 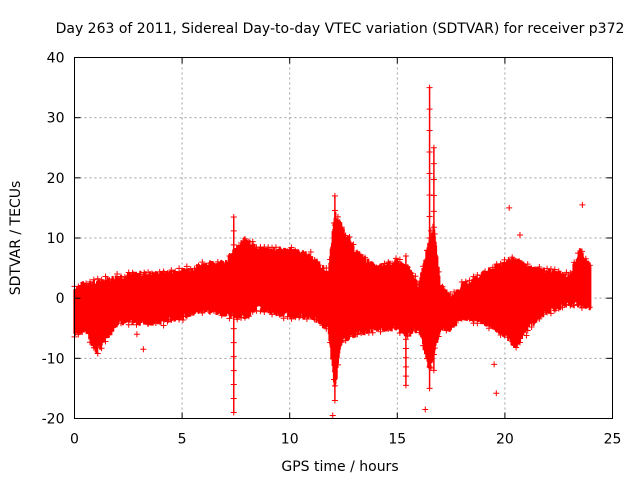 I want to click on x-tick-label: 5, so click(x=182, y=440).